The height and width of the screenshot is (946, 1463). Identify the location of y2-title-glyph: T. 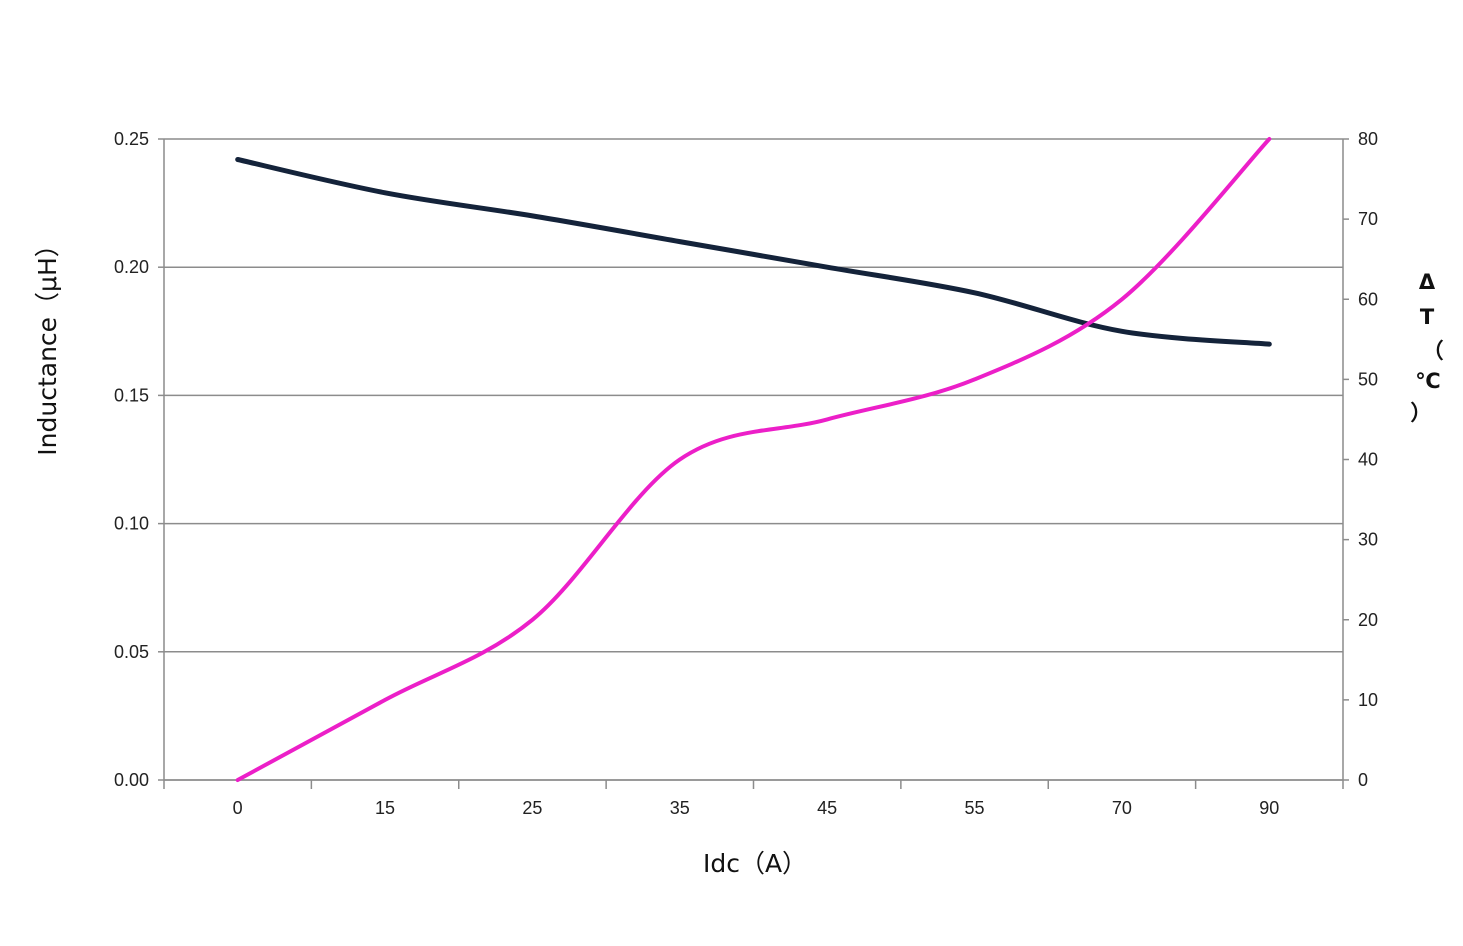
(1427, 317).